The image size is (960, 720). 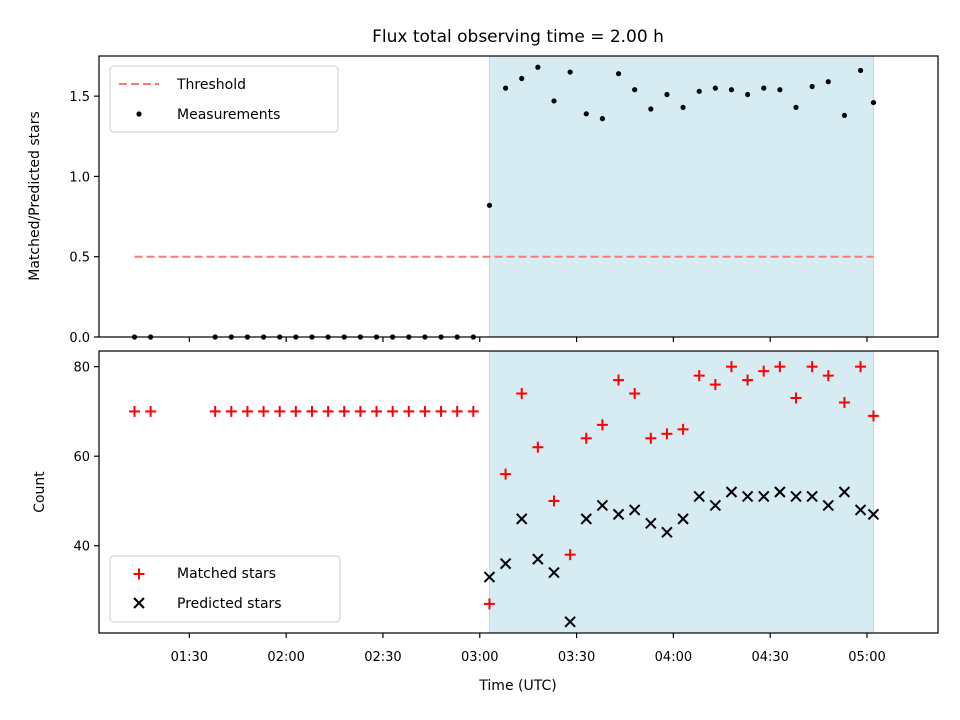 What do you see at coordinates (673, 657) in the screenshot?
I see `xtick-label: 04:00` at bounding box center [673, 657].